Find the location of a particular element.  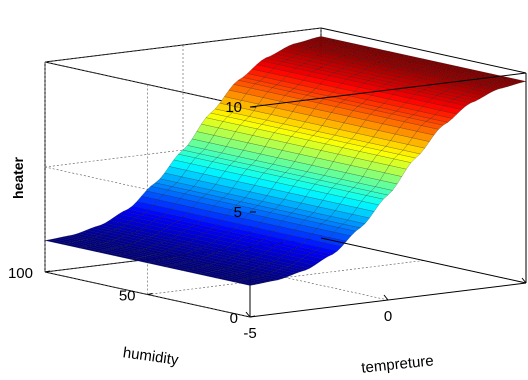

z-tick-label: 10 is located at coordinates (233, 107).